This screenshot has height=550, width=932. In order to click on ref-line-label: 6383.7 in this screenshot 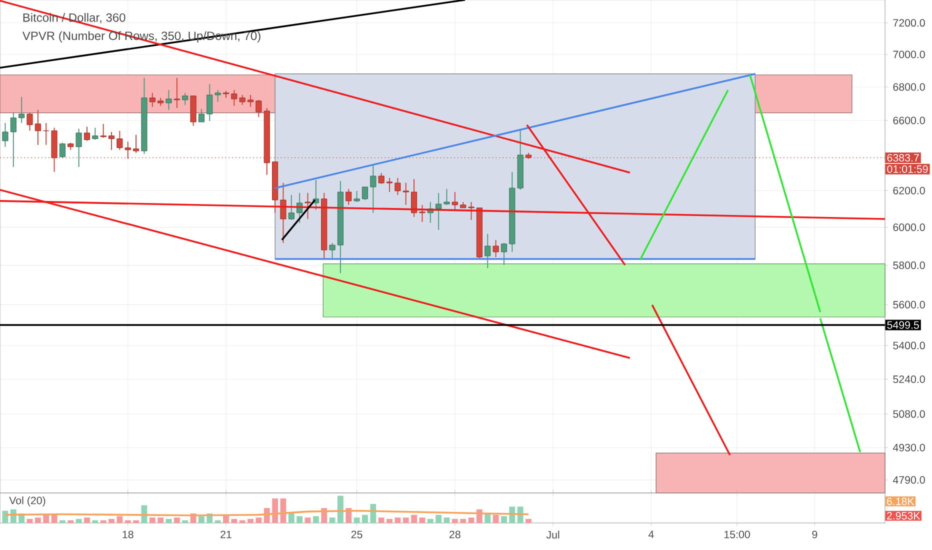, I will do `click(903, 158)`.